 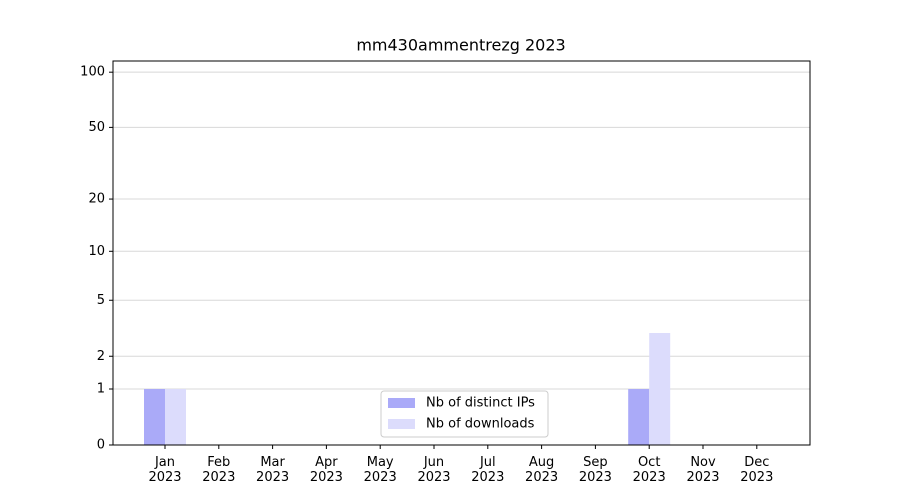 What do you see at coordinates (101, 445) in the screenshot?
I see `y-tick-label: 0` at bounding box center [101, 445].